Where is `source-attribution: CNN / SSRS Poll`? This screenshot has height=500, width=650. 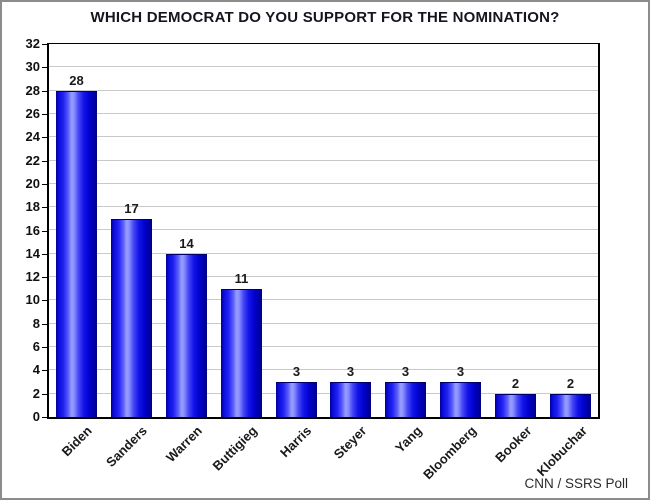
source-attribution: CNN / SSRS Poll is located at coordinates (576, 483).